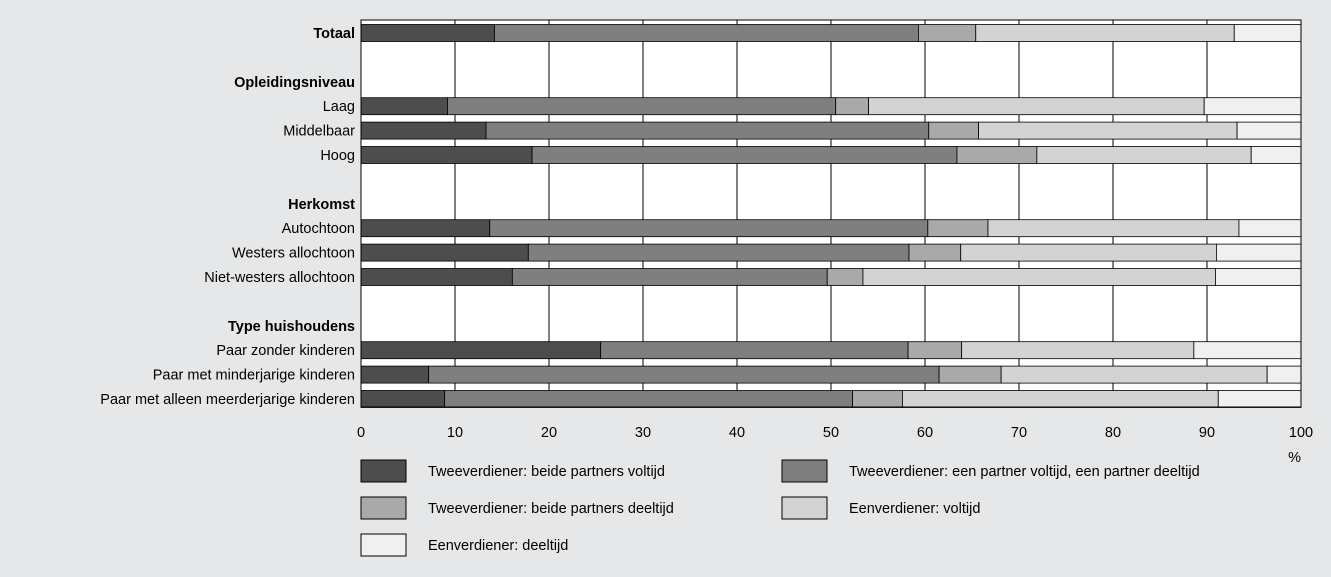  Describe the element at coordinates (321, 205) in the screenshot. I see `group-header-label: Herkomst` at that location.